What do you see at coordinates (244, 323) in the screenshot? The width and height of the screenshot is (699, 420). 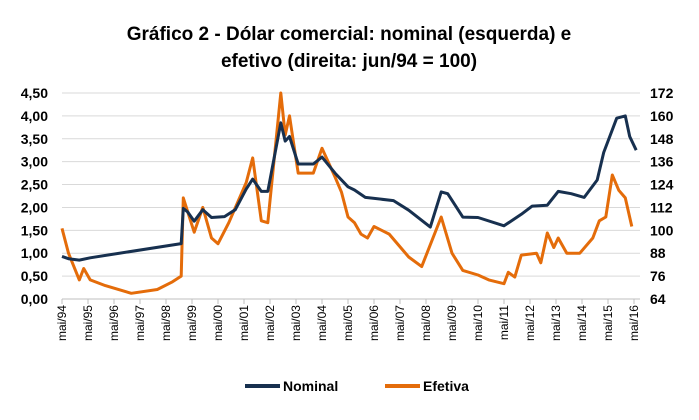 I see `x-tick-label: mai/01` at bounding box center [244, 323].